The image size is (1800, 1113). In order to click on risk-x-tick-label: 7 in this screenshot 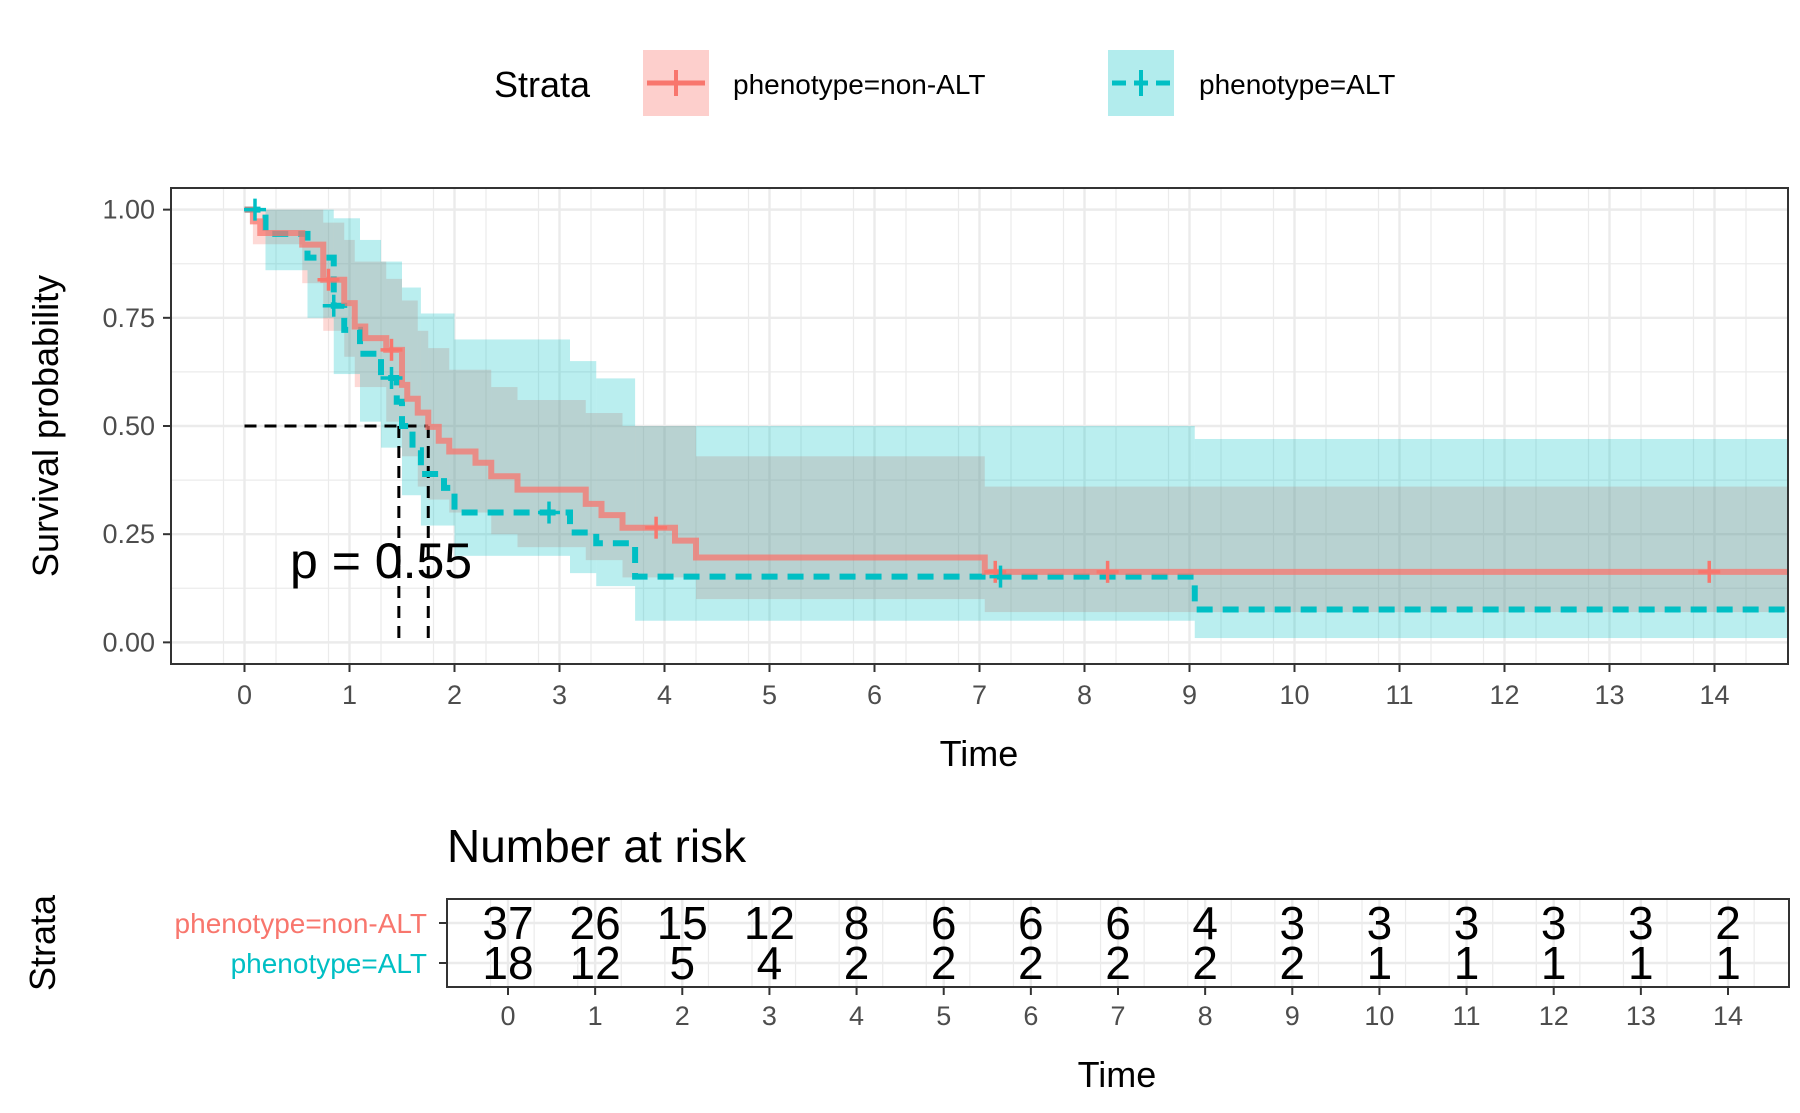, I will do `click(1117, 1016)`.